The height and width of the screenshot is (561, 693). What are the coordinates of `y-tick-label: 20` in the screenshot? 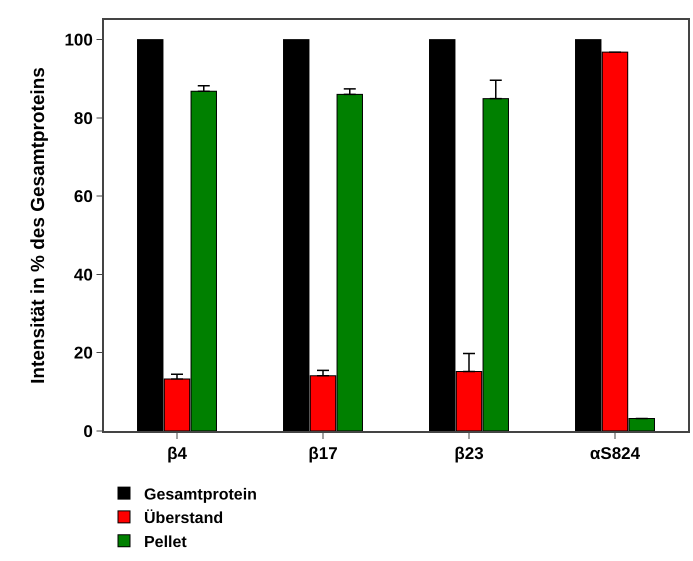 It's located at (83, 353).